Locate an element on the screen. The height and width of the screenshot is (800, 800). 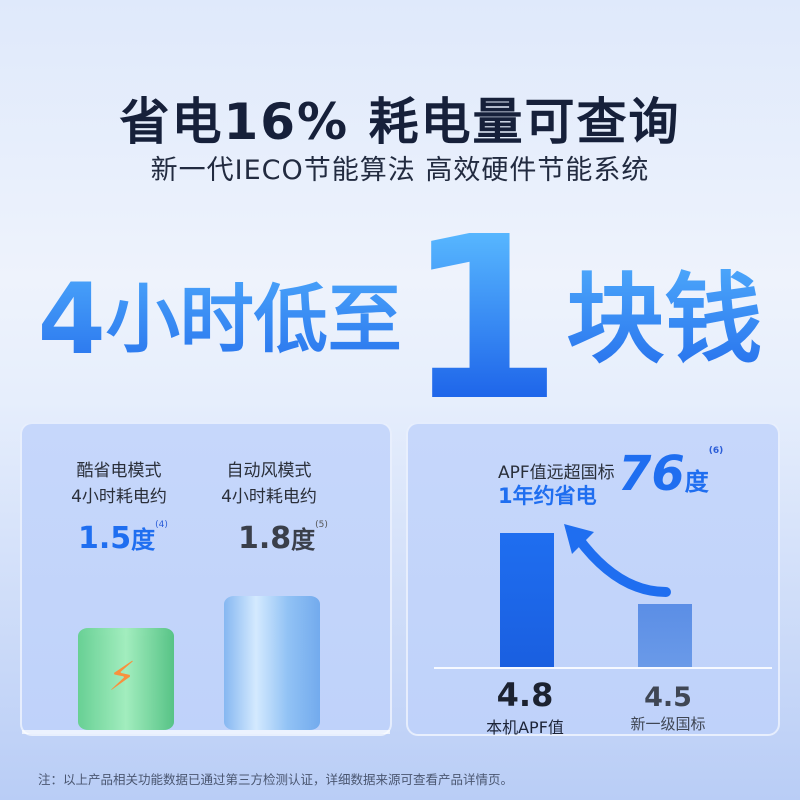
headline-number: 4 is located at coordinates (71, 320).